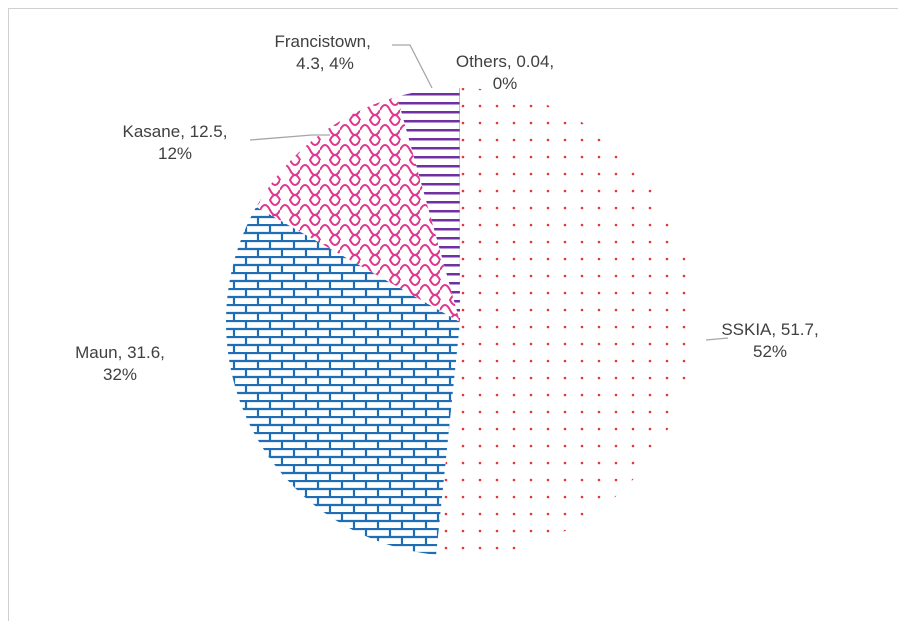  What do you see at coordinates (120, 363) in the screenshot?
I see `data-label: Maun, 31.6, 32%` at bounding box center [120, 363].